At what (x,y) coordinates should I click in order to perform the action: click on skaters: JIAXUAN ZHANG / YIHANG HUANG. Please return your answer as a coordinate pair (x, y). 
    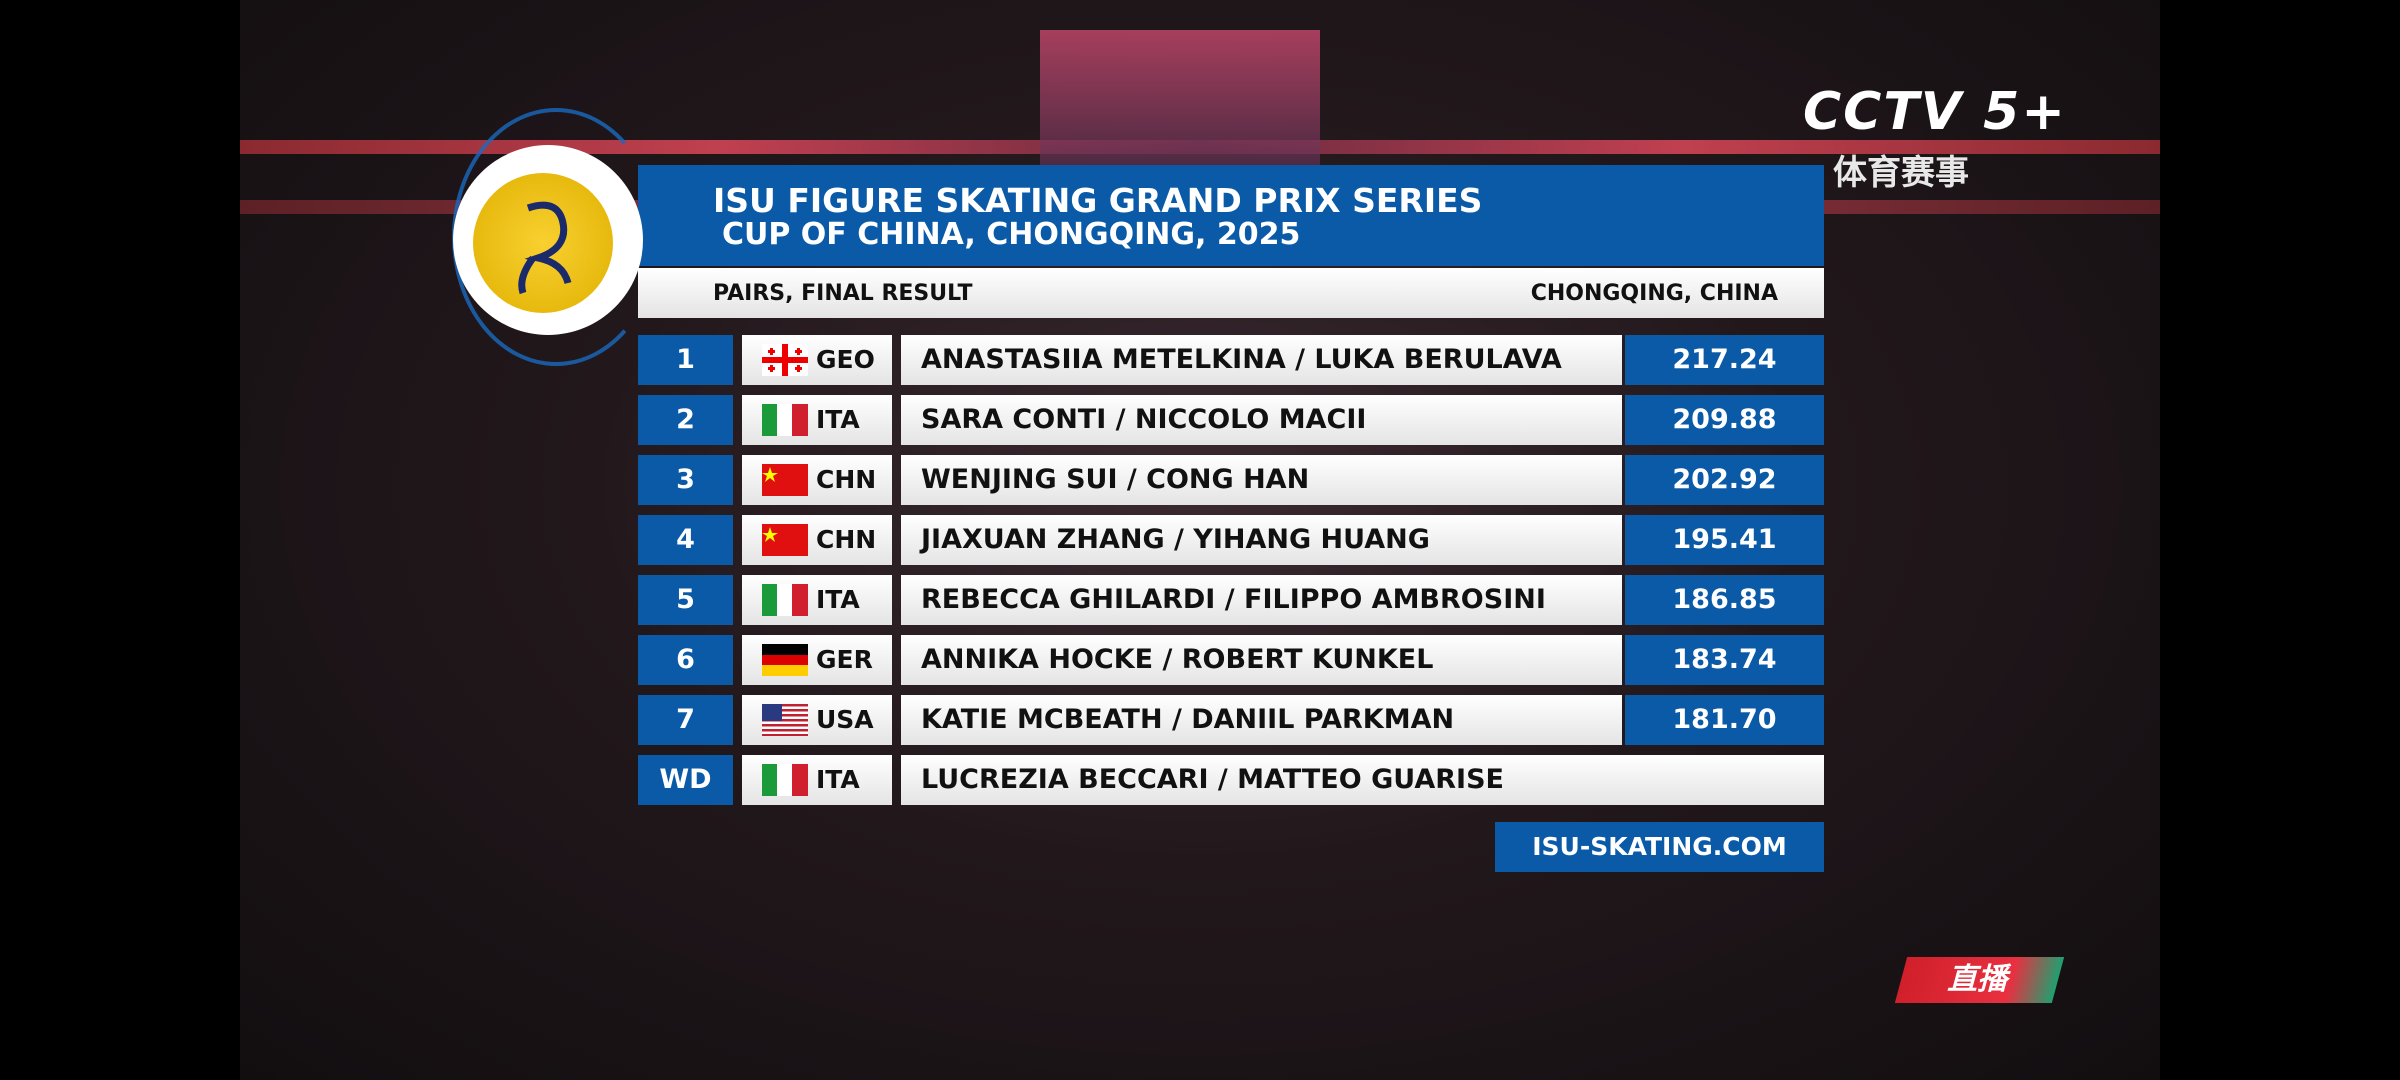
    Looking at the image, I should click on (1261, 540).